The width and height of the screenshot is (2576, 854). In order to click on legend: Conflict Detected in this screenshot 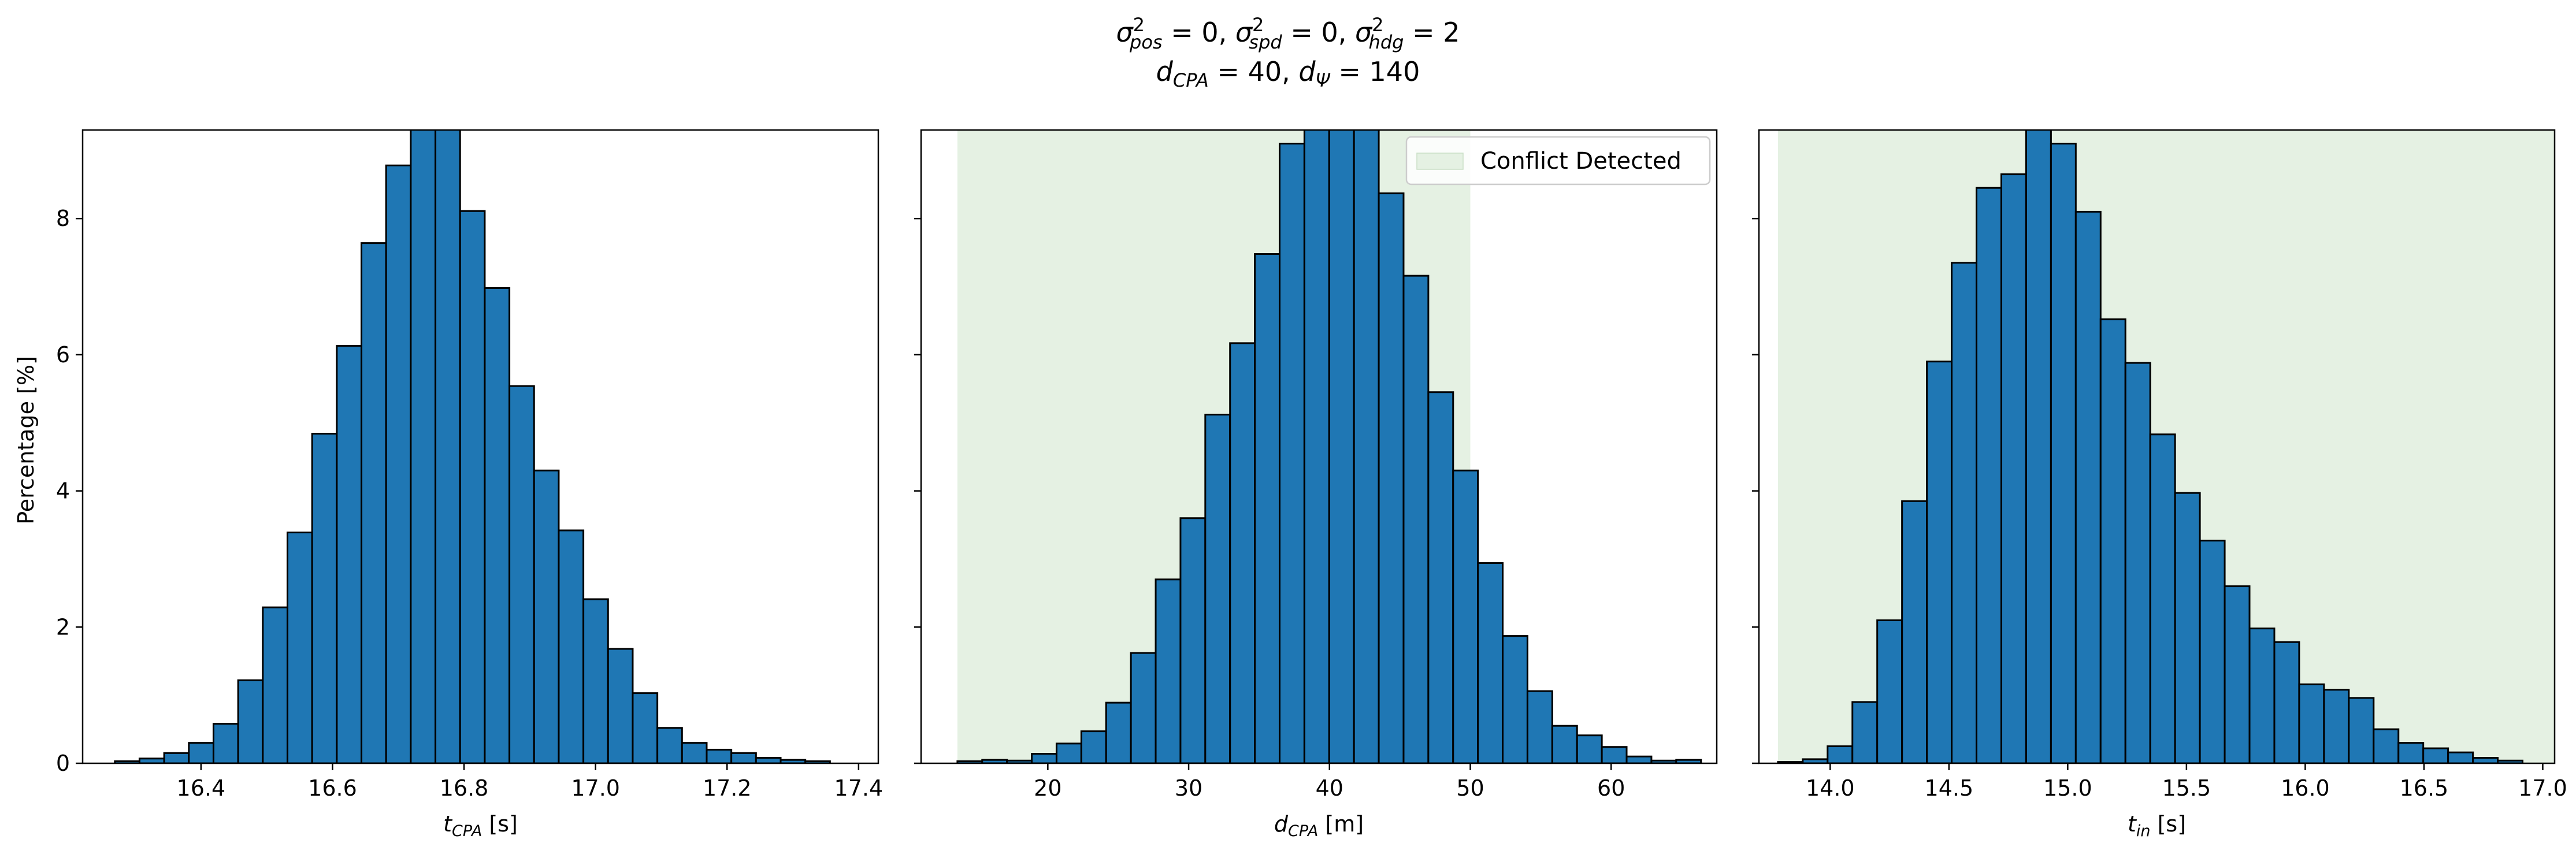, I will do `click(1558, 160)`.